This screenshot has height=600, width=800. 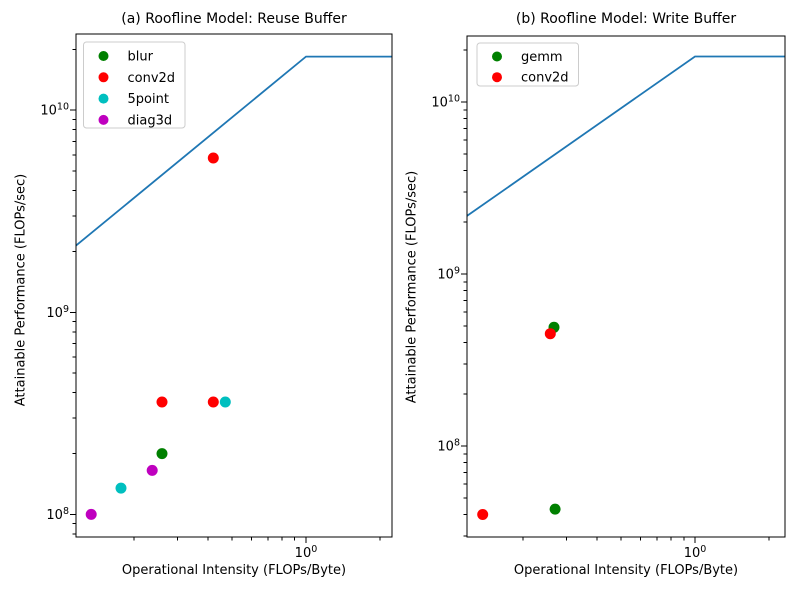 I want to click on subplot-a-yaxis-label: Attainable Performance (FLOPs/sec), so click(x=21, y=290).